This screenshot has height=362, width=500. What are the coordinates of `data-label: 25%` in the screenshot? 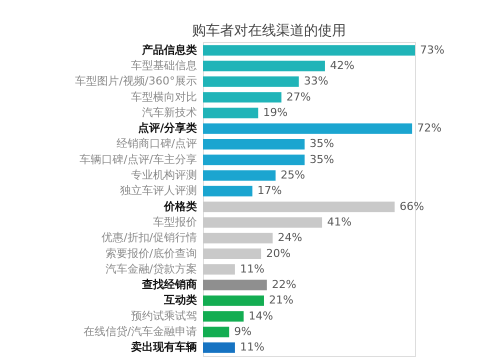 It's located at (293, 175).